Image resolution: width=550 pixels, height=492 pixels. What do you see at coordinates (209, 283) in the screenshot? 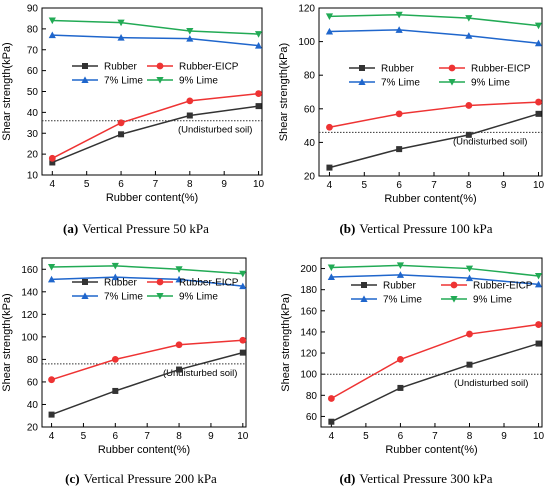
I see `legend-label: Rubber-EICP` at bounding box center [209, 283].